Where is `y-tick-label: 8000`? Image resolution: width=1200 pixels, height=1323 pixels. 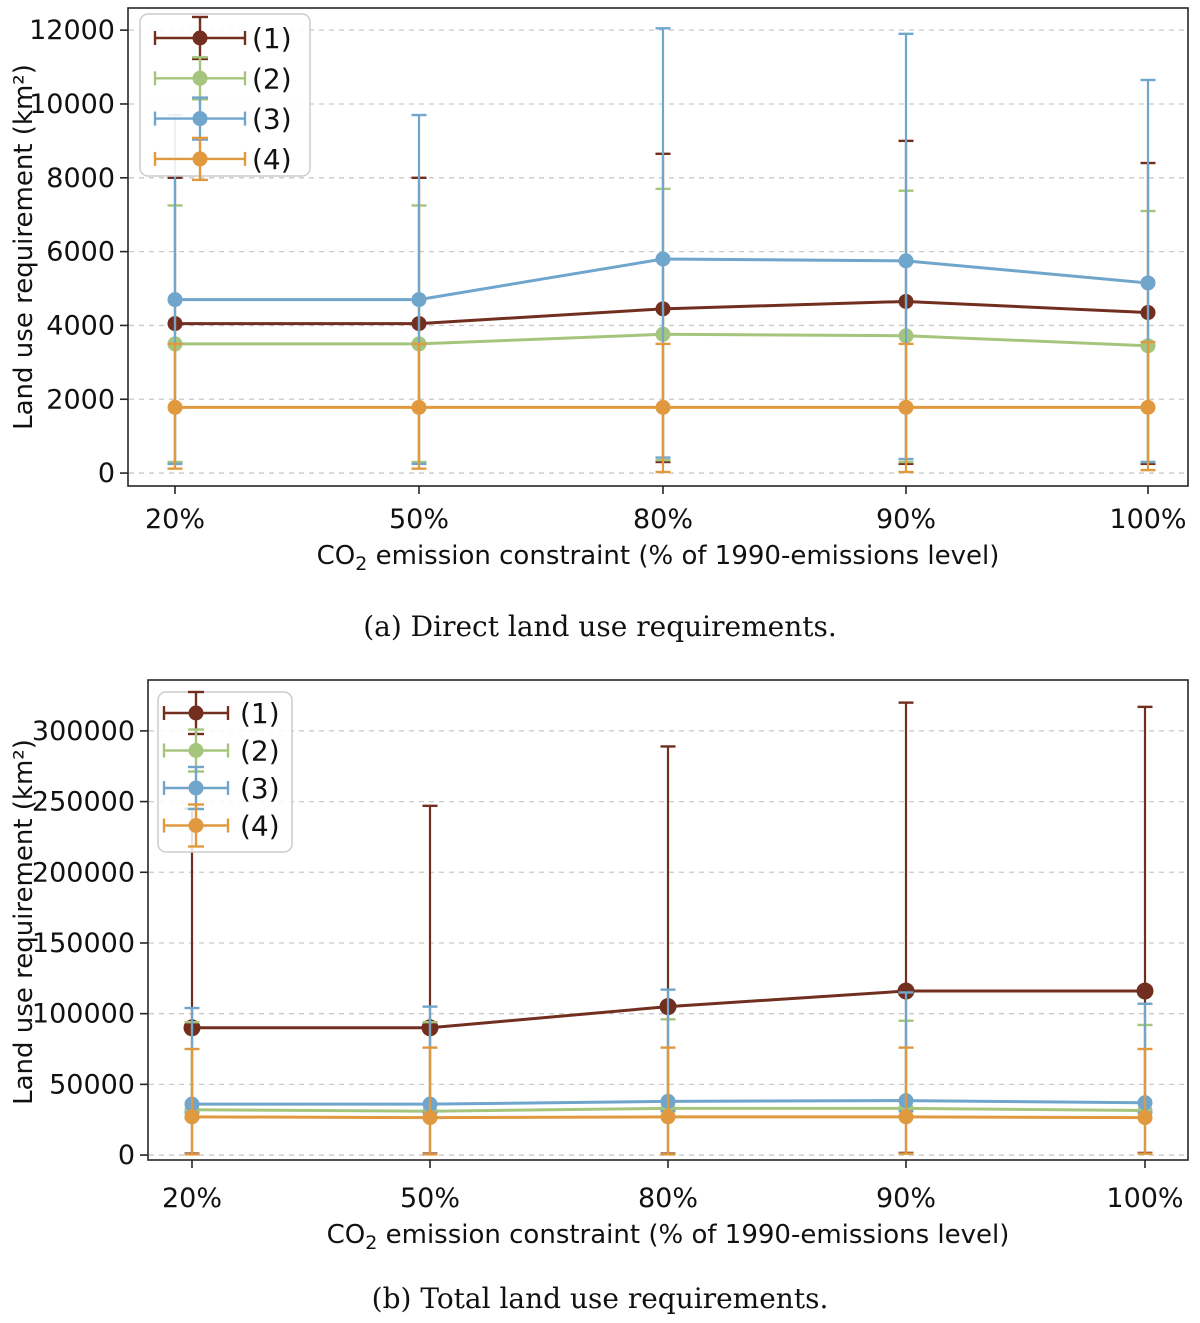 y-tick-label: 8000 is located at coordinates (80, 178).